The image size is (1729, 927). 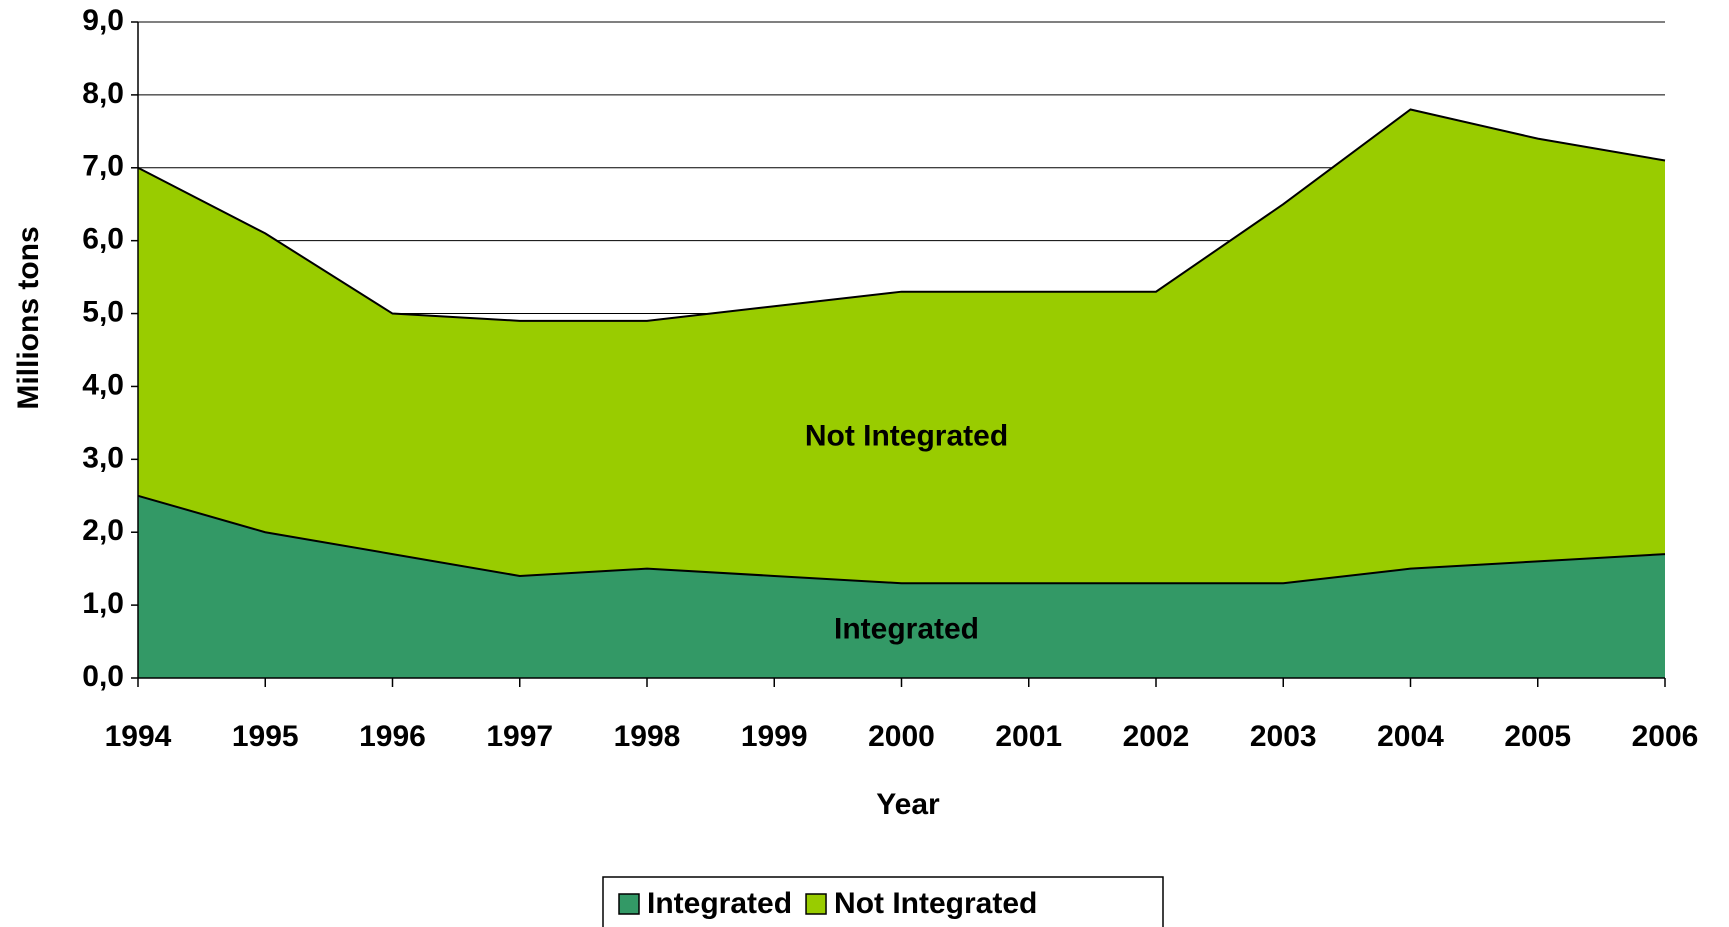 I want to click on y-tick-label: 4,0, so click(x=103, y=384).